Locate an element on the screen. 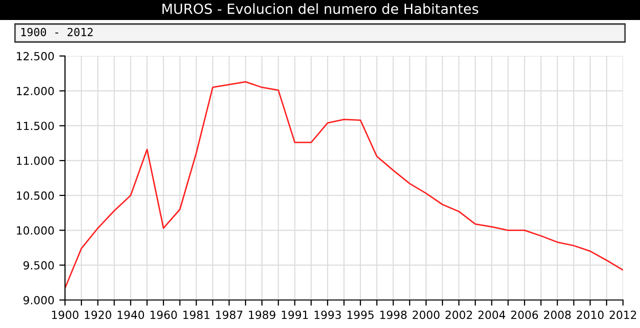  x-tick-label: 1998 is located at coordinates (393, 315).